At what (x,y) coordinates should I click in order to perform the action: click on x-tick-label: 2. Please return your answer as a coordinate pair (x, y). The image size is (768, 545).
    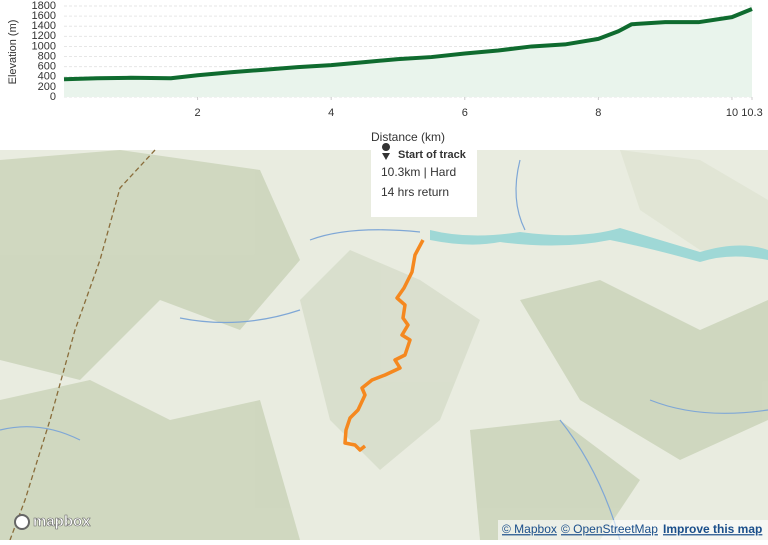
    Looking at the image, I should click on (198, 113).